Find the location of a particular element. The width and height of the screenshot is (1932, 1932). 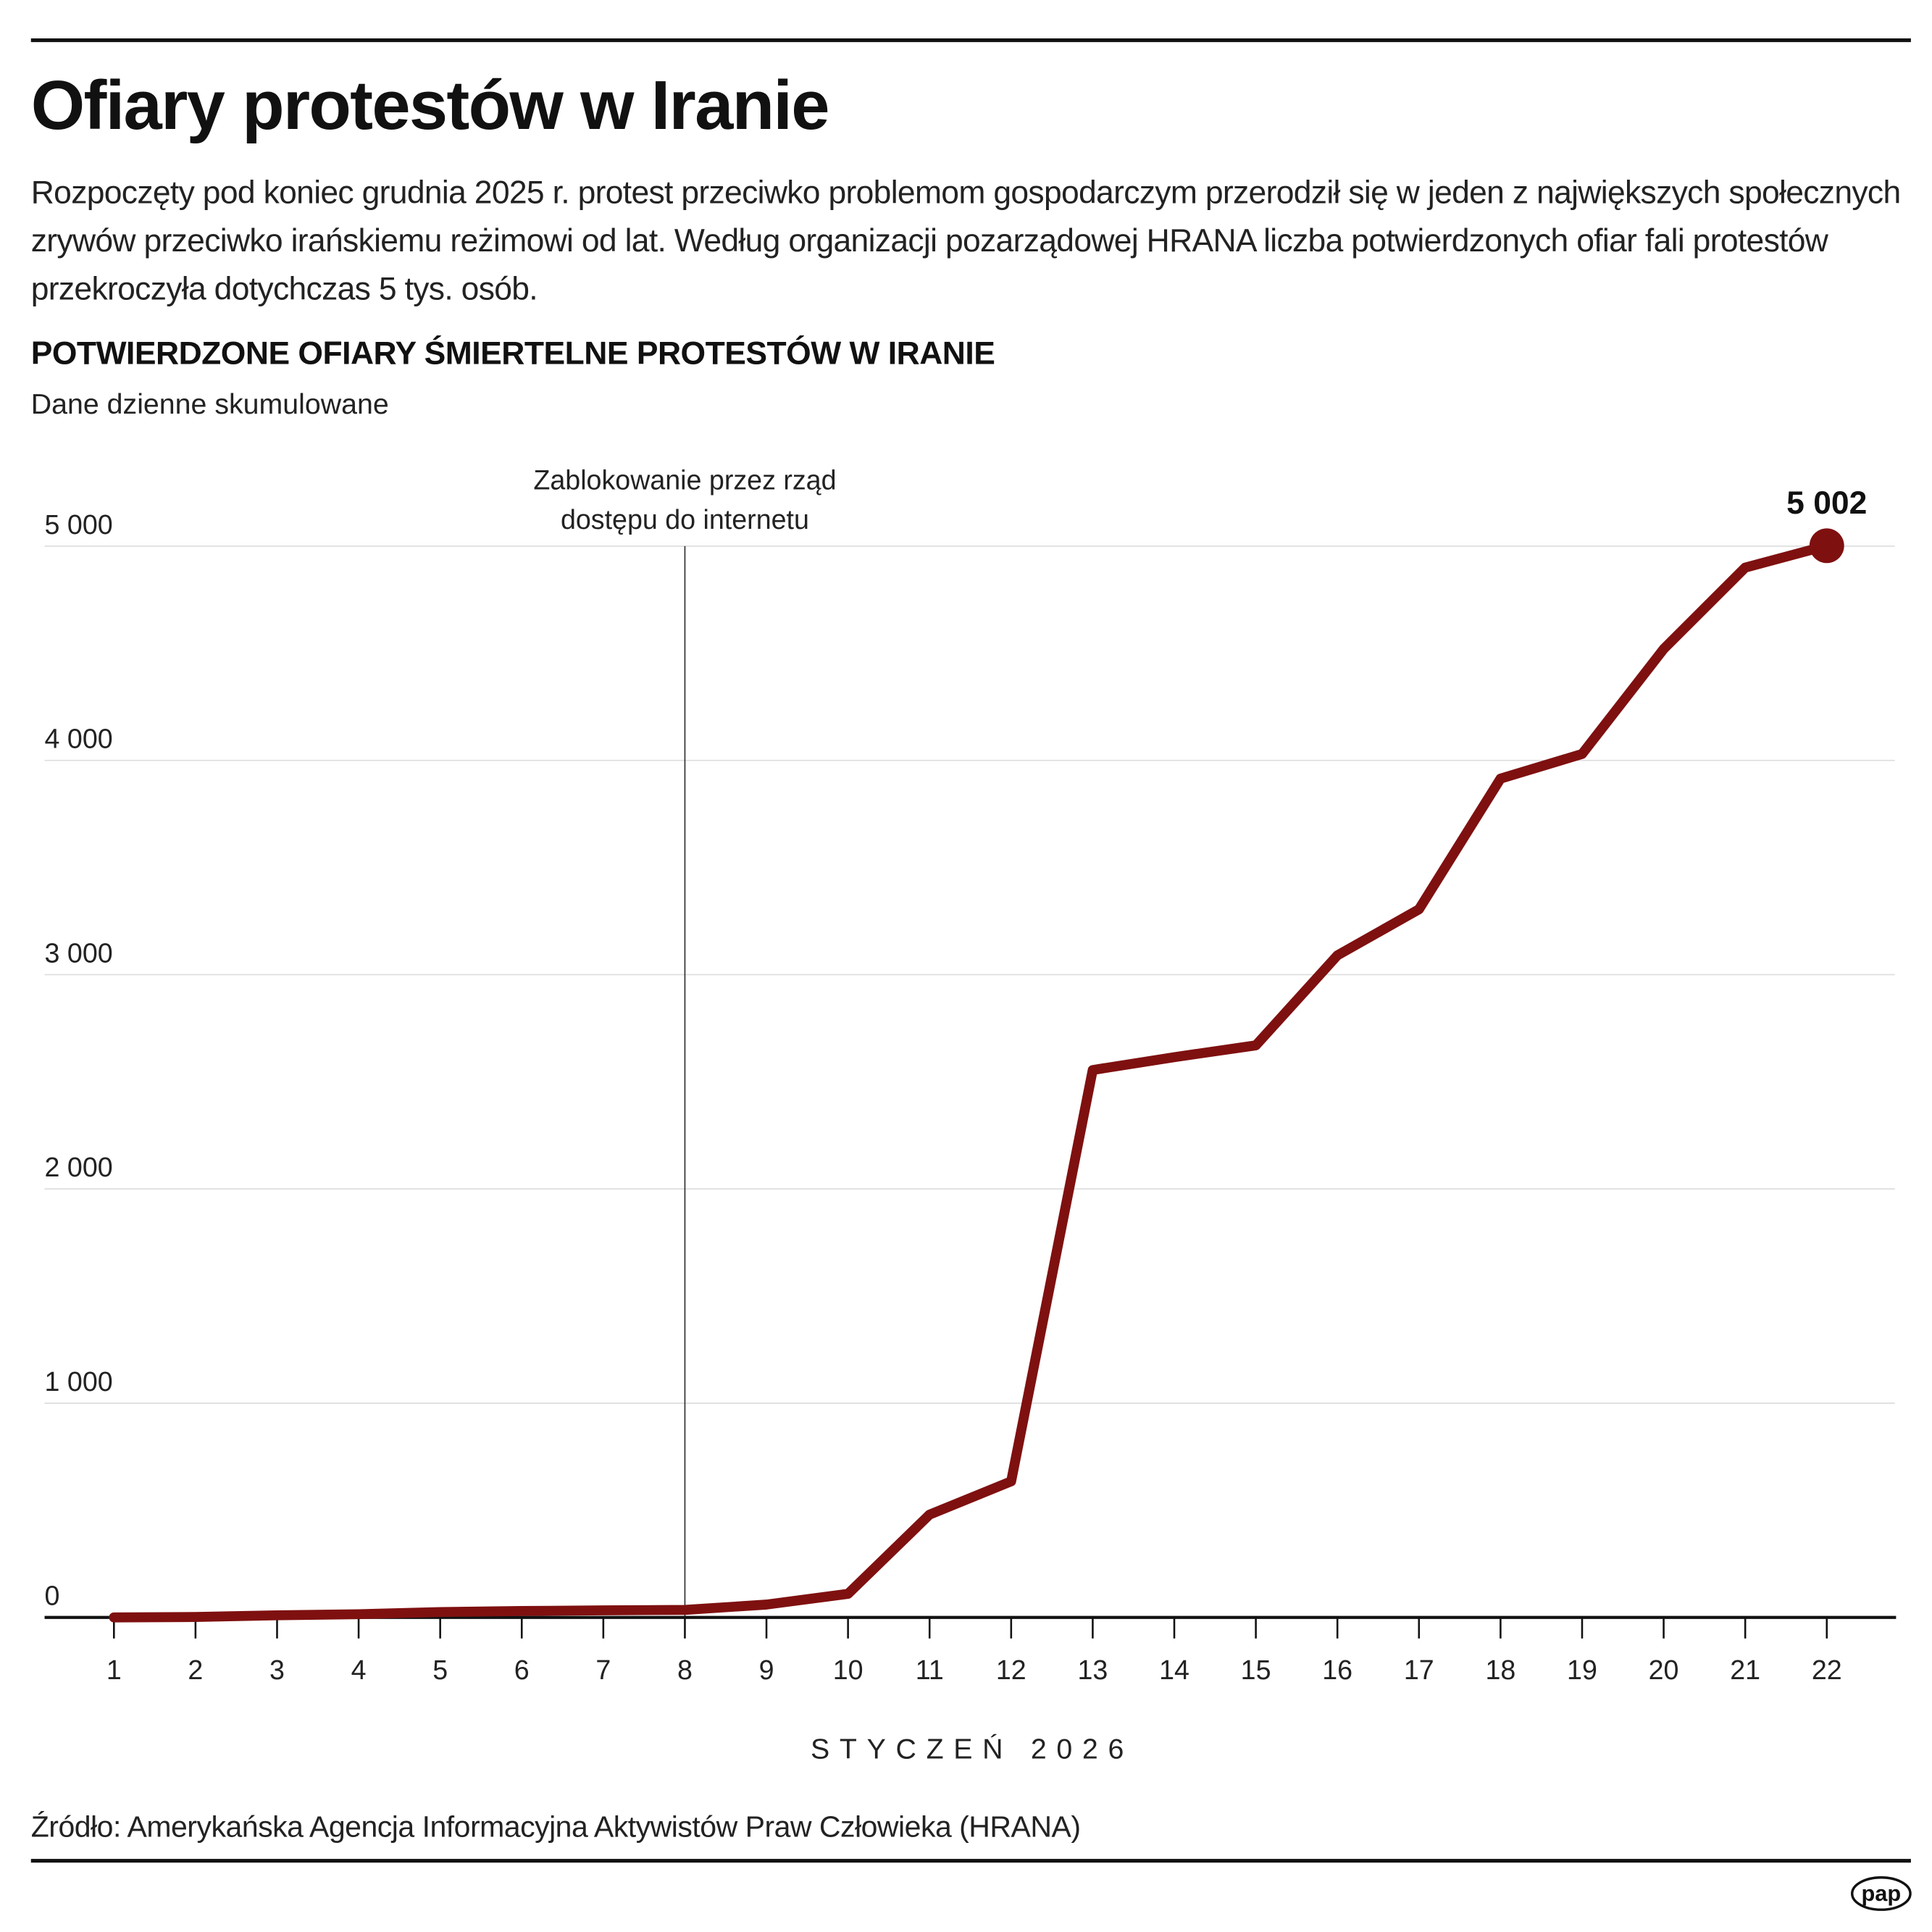

x-tick-label: 22 is located at coordinates (1827, 1670).